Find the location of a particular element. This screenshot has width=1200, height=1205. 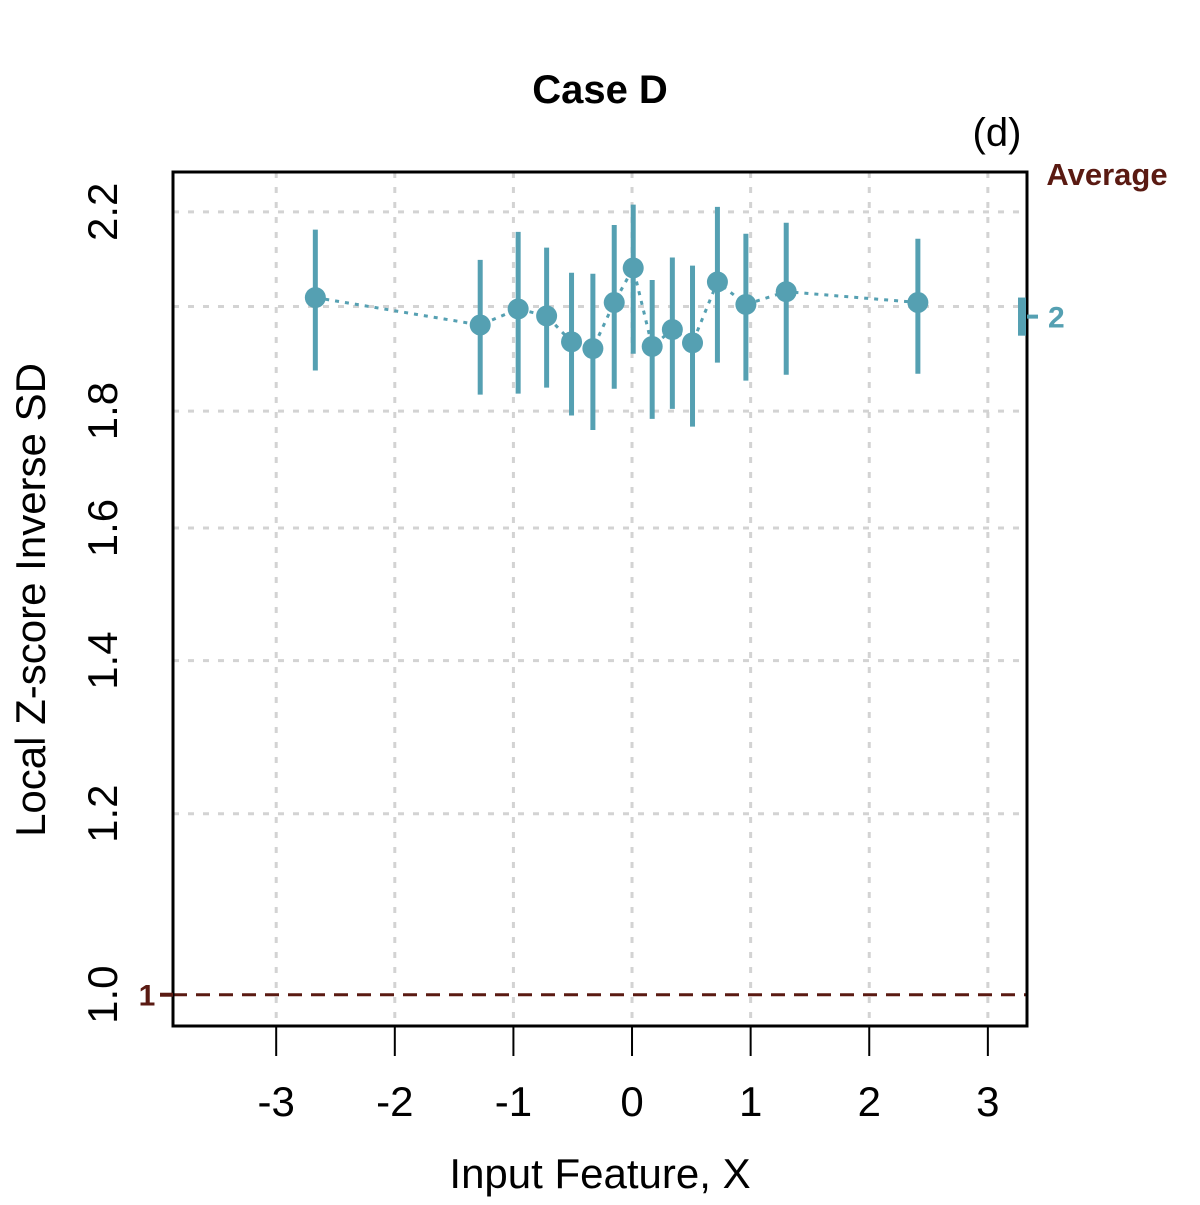

average-label: 2 is located at coordinates (1056, 318).